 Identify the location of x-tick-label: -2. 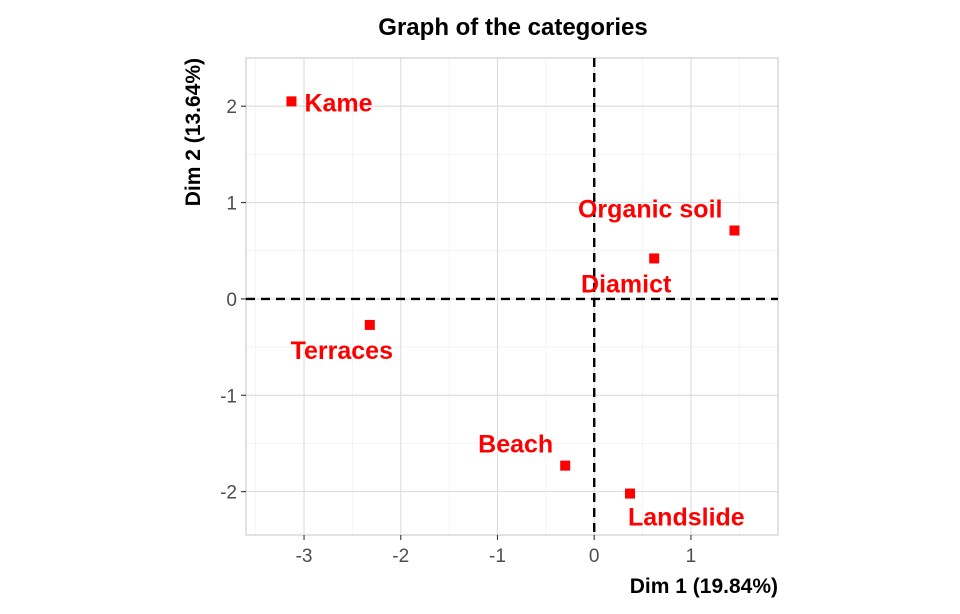
(400, 556).